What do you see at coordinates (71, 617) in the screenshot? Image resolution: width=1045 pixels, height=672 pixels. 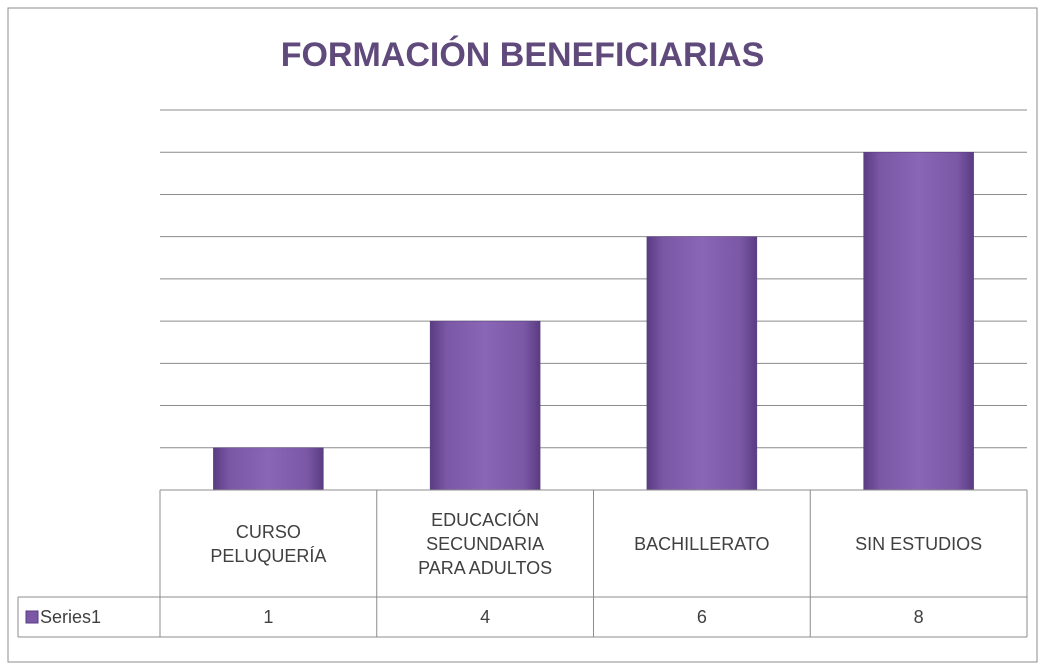 I see `legend-label: Series1` at bounding box center [71, 617].